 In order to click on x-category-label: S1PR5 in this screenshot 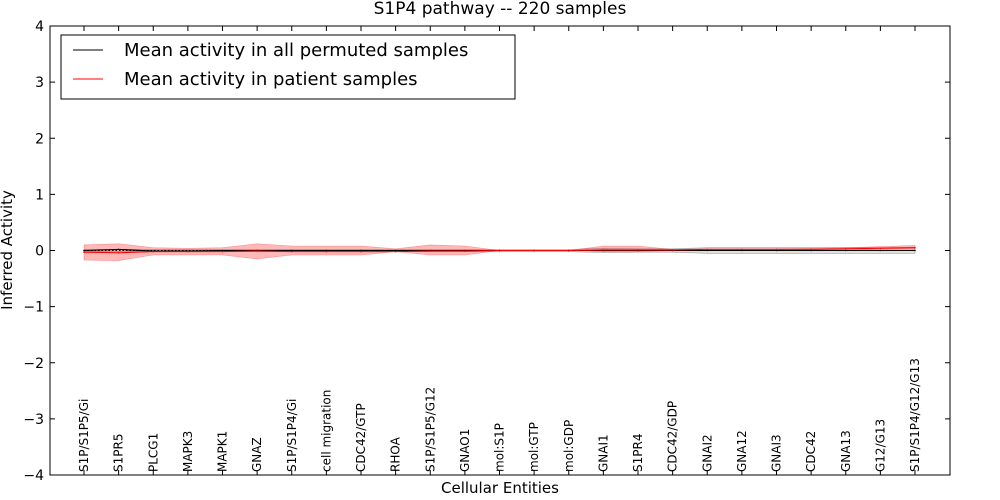, I will do `click(119, 453)`.